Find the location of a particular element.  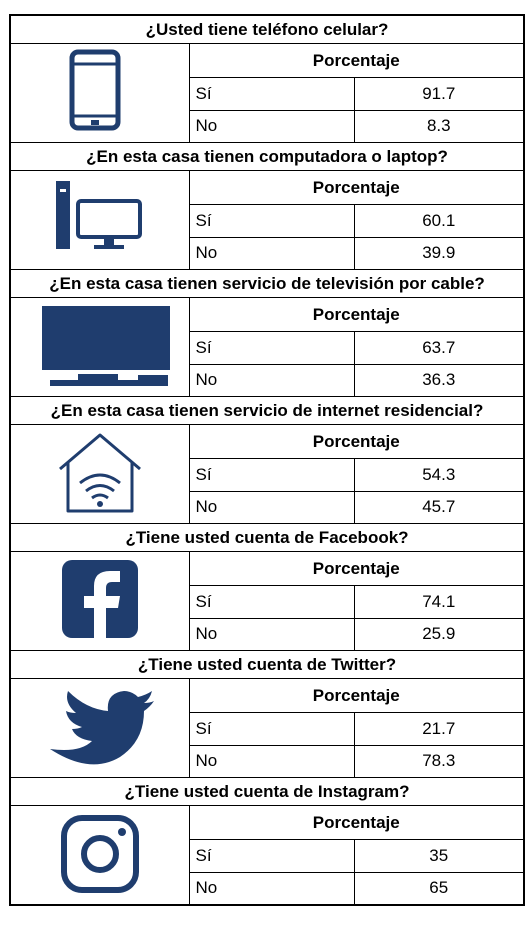

question-row: ¿Tiene usted cuenta de Twitter? is located at coordinates (267, 664).